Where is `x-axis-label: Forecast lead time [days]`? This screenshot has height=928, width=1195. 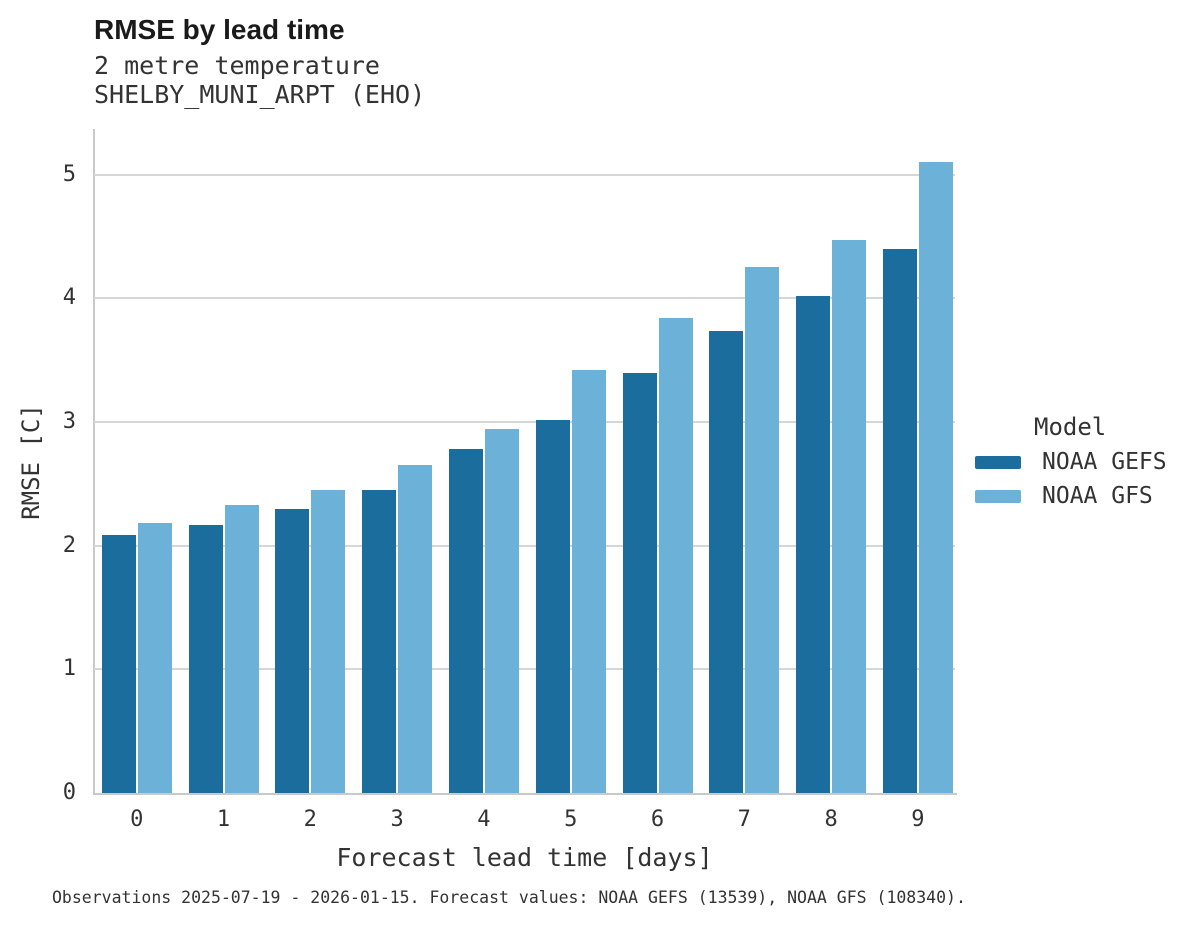 x-axis-label: Forecast lead time [days] is located at coordinates (524, 857).